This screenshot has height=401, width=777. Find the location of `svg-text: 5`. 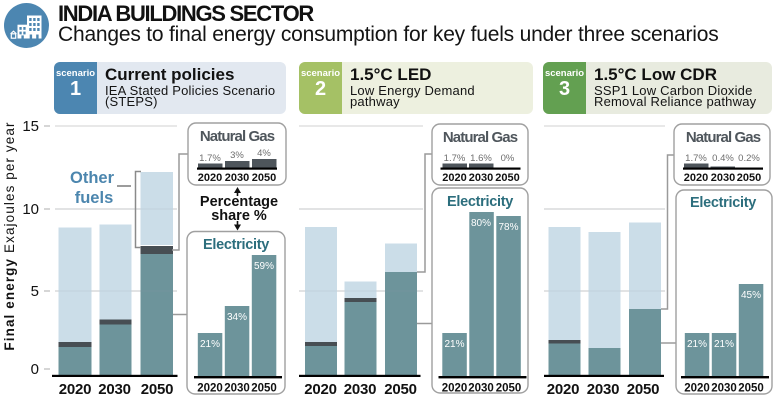

svg-text: 5 is located at coordinates (35, 291).